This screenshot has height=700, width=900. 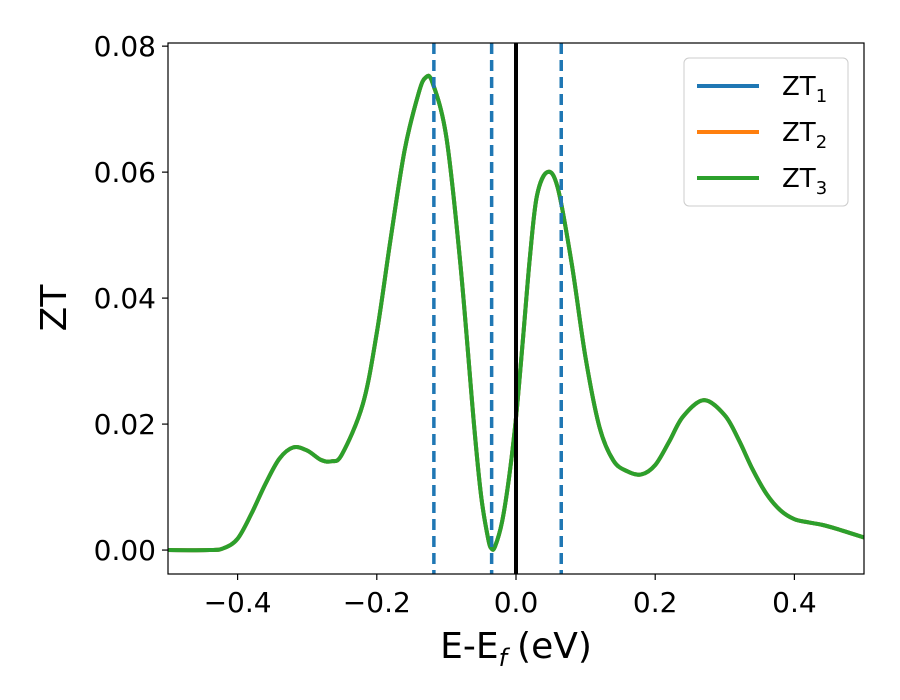 What do you see at coordinates (377, 602) in the screenshot?
I see `x-tick-label: −0.2` at bounding box center [377, 602].